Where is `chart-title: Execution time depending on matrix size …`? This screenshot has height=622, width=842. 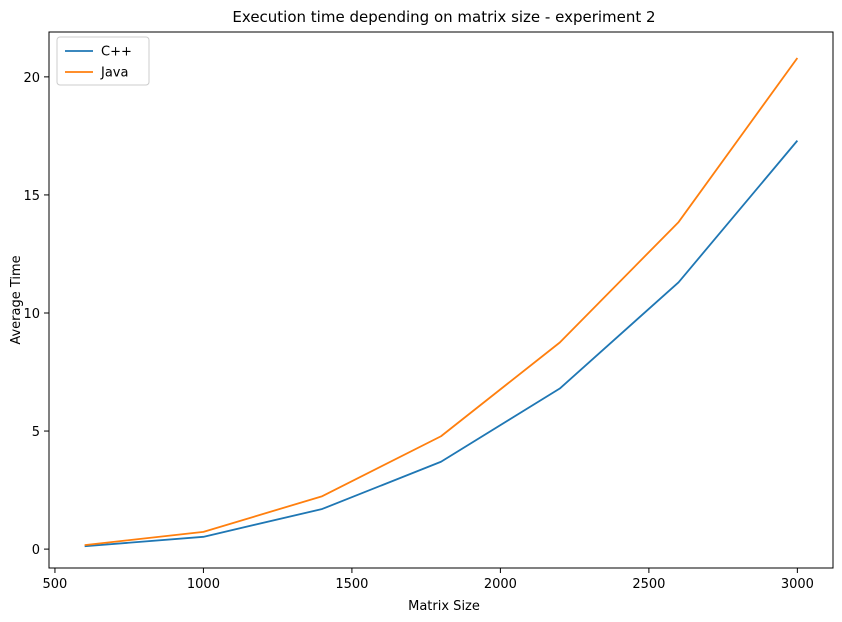 chart-title: Execution time depending on matrix size … is located at coordinates (443, 17).